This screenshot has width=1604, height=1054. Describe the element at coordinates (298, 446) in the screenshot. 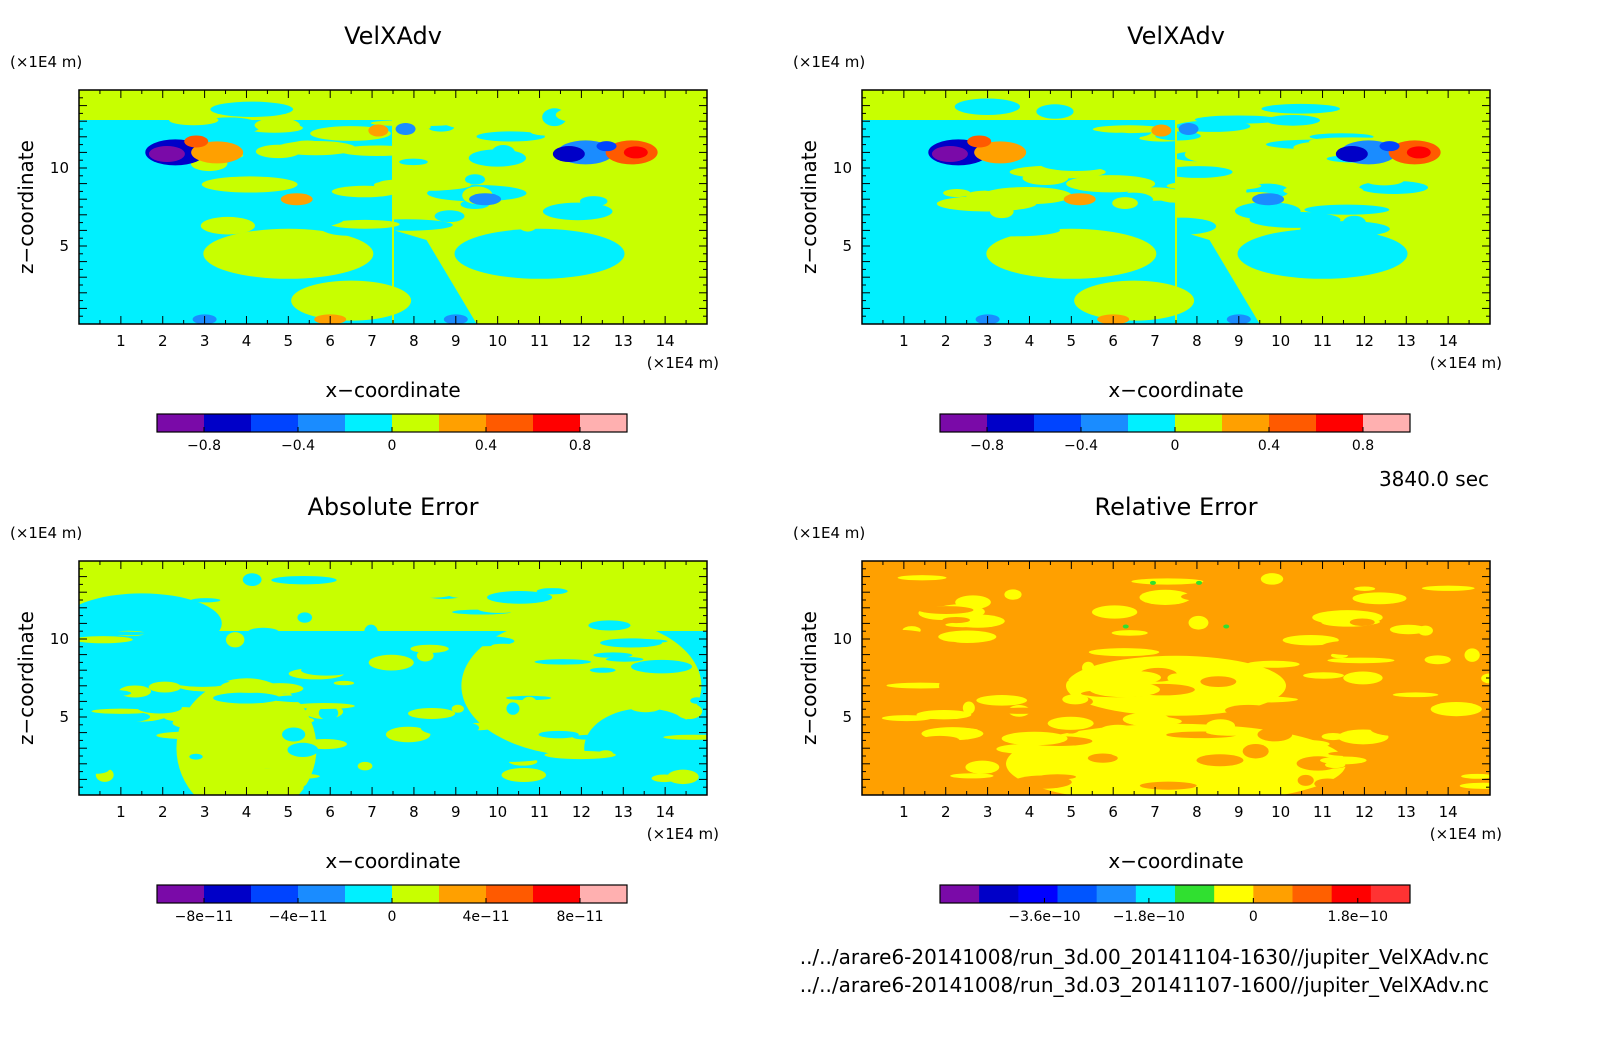

I see `colorbar-tick-label: −0.4` at that location.